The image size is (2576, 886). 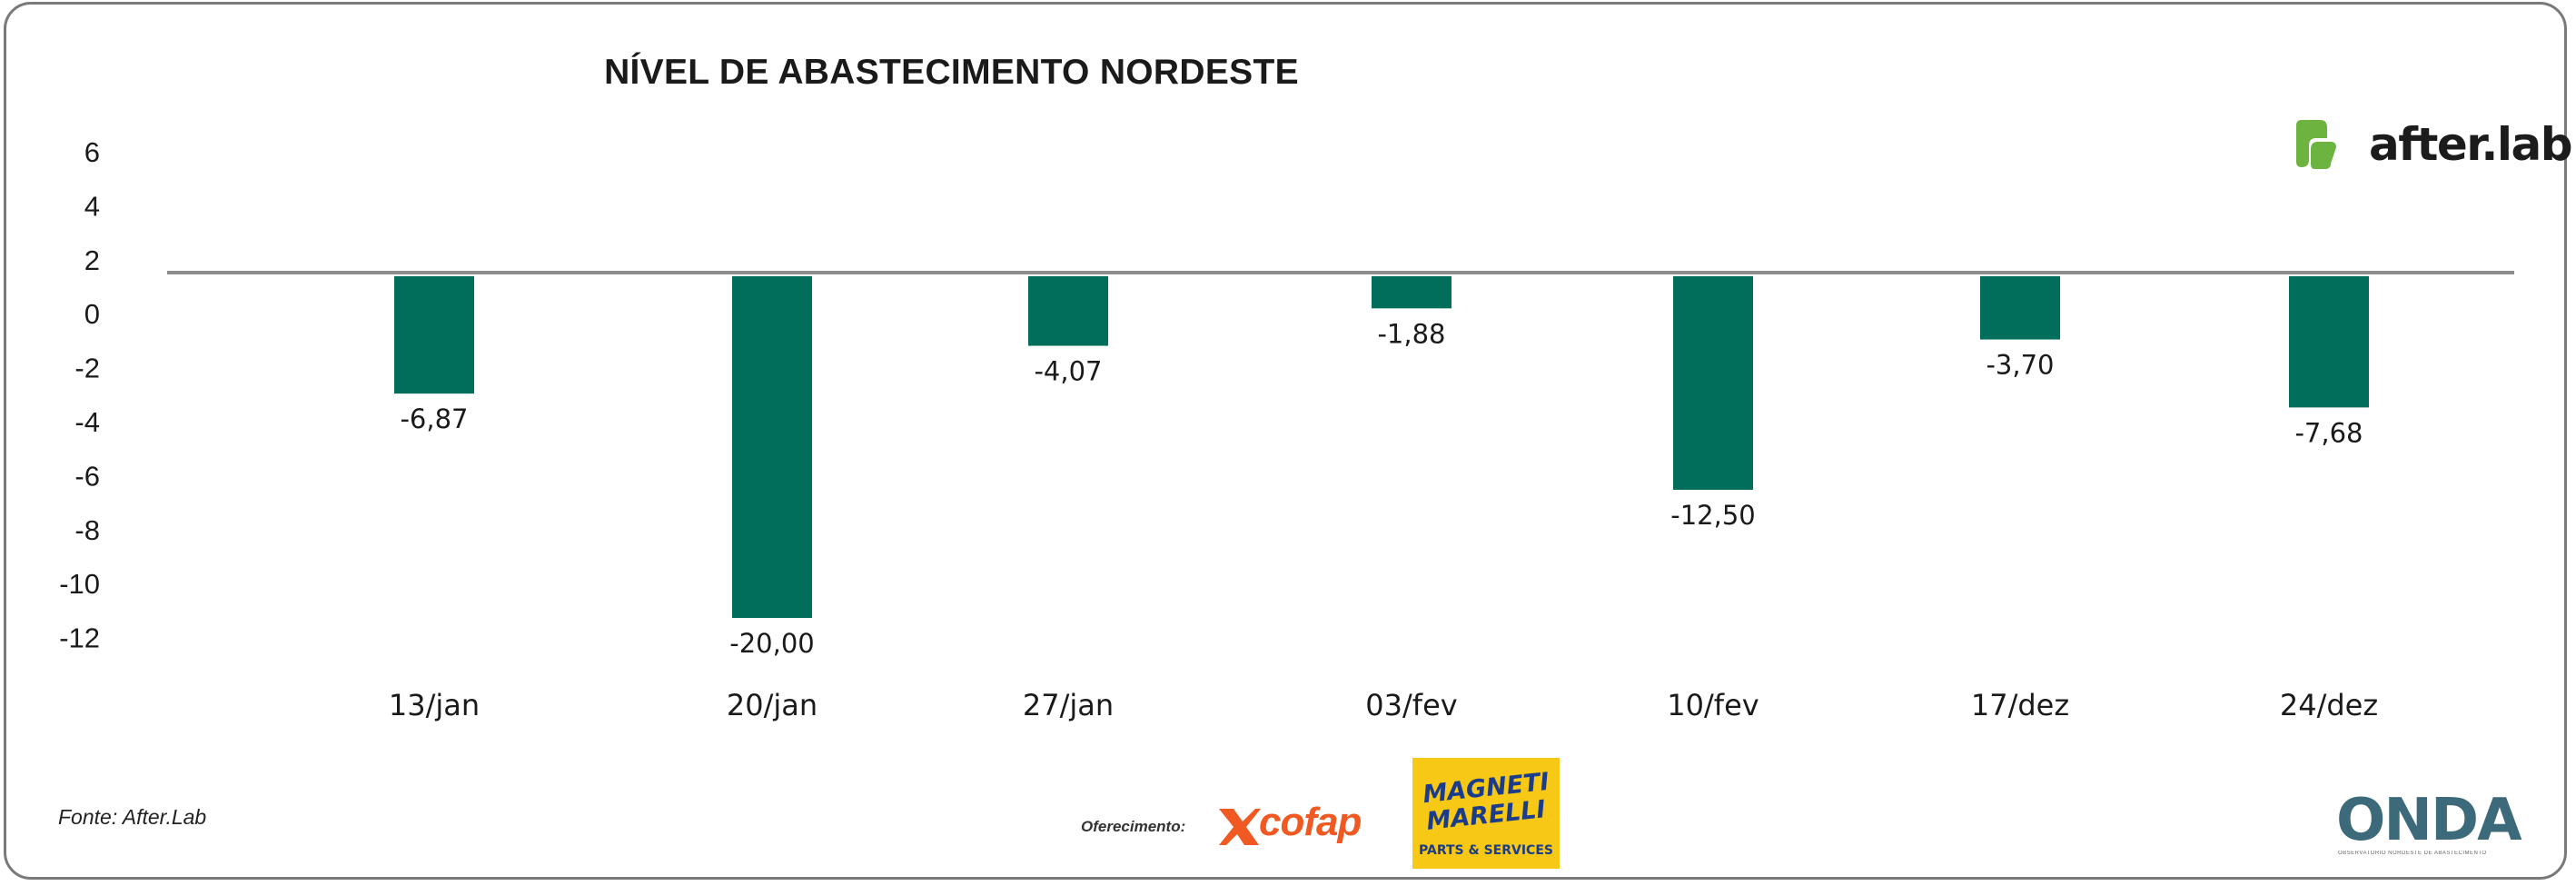 What do you see at coordinates (772, 705) in the screenshot?
I see `x-category-label: 20/jan` at bounding box center [772, 705].